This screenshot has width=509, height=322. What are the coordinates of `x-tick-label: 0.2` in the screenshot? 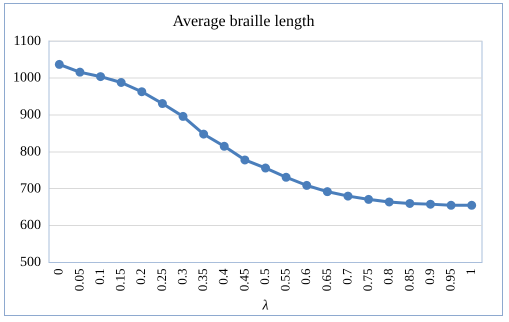 It's located at (140, 276).